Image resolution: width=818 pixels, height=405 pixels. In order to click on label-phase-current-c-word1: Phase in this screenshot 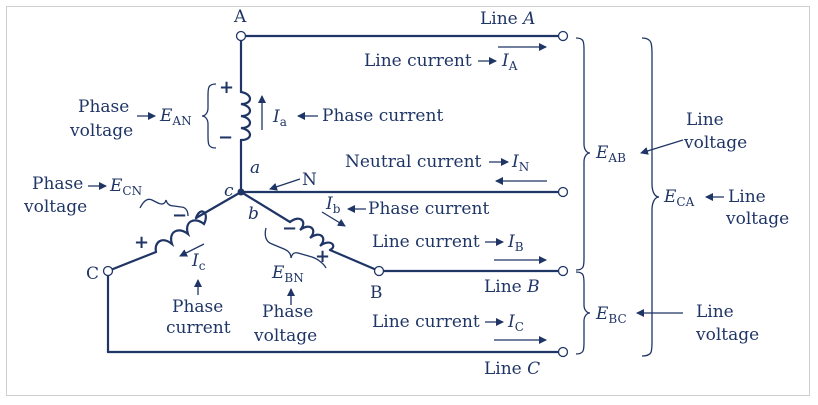, I will do `click(197, 307)`.